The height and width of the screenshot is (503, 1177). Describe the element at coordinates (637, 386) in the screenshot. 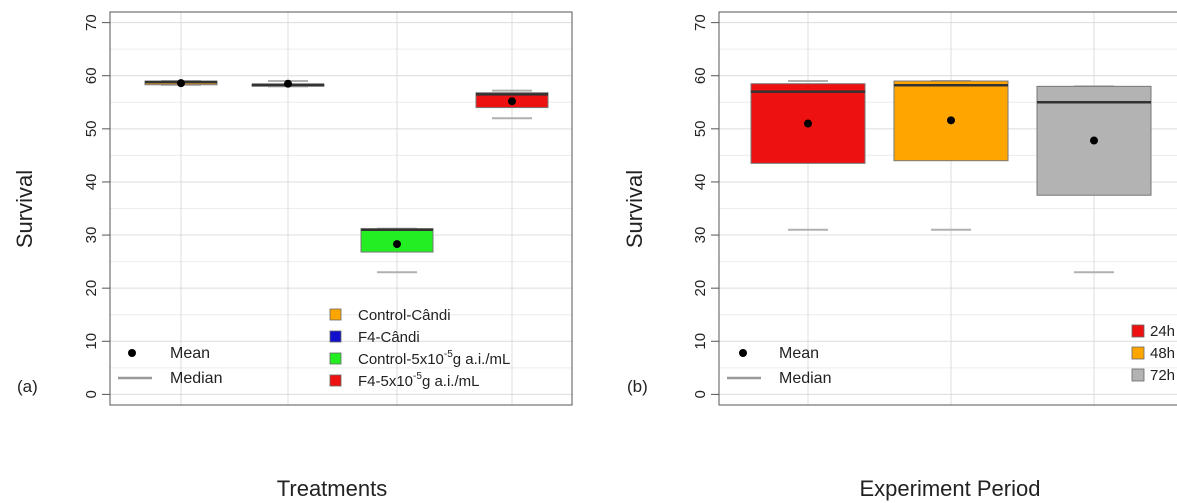

I see `panel-label: (b)` at that location.